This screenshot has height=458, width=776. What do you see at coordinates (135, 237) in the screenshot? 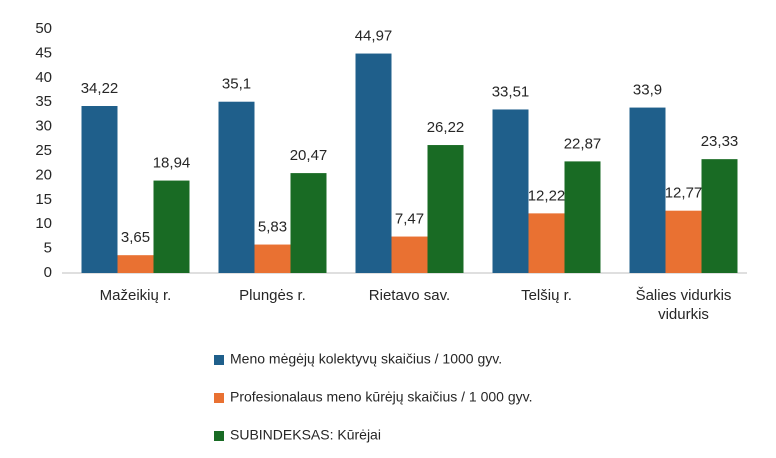
I see `value-label: 3,65` at bounding box center [135, 237].